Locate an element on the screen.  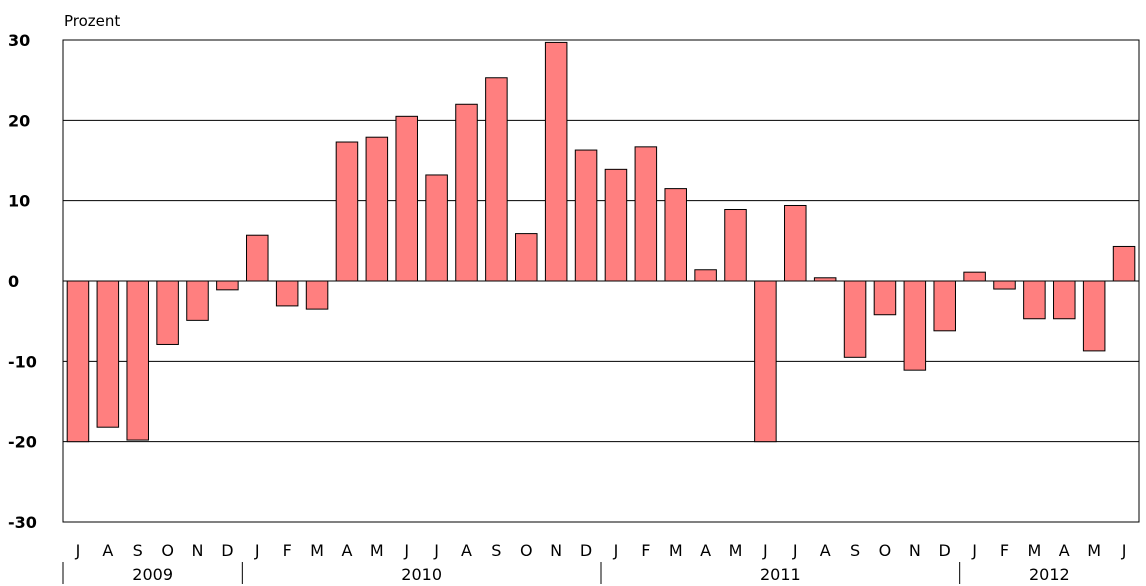
y-tick-label: 0 is located at coordinates (13, 281).